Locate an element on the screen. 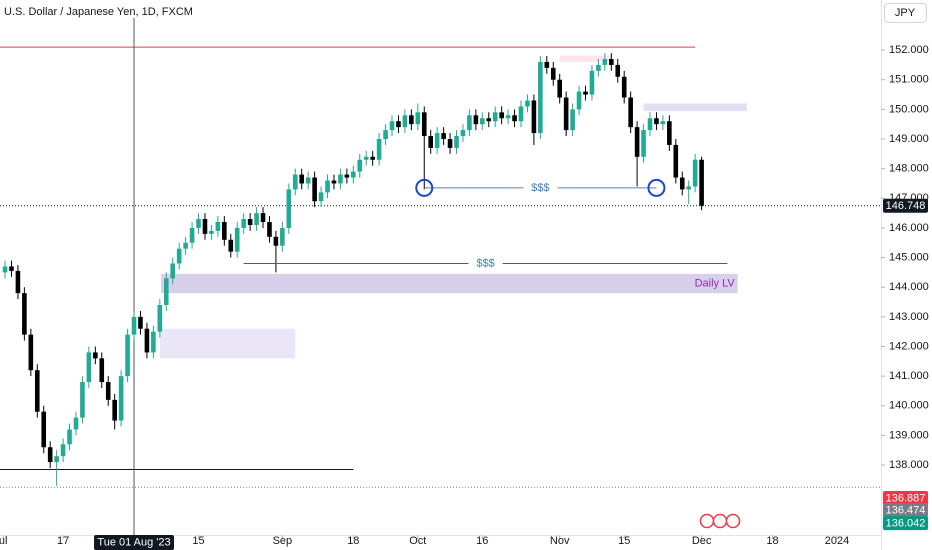 The height and width of the screenshot is (550, 932). overlays: $$$ $$$ is located at coordinates (485, 223).